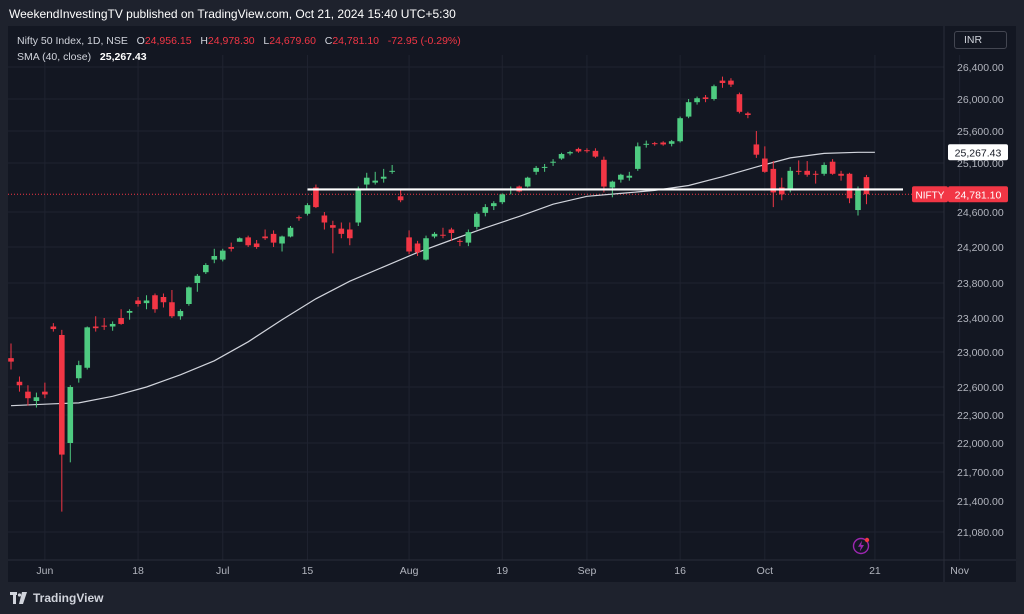  I want to click on time-tick-label: Nov, so click(959, 571).